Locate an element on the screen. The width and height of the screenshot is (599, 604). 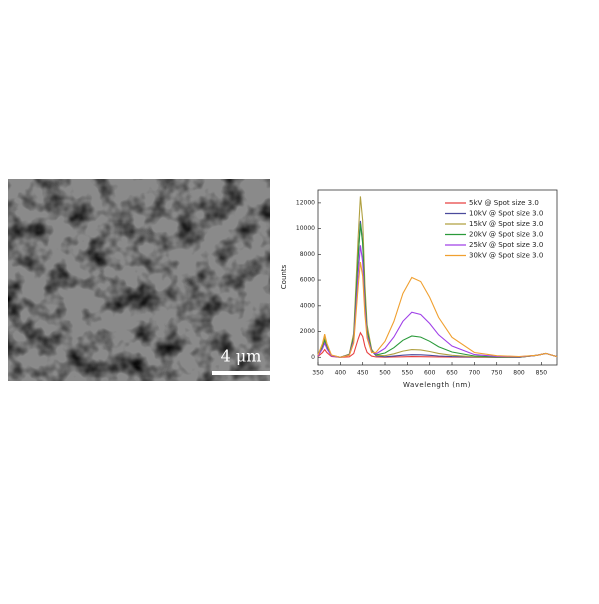
y-tick-label: 2000 is located at coordinates (307, 331).